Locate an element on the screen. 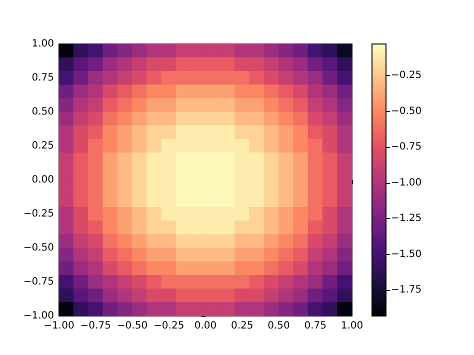  y-tick-label: −0.25 is located at coordinates (38, 214).